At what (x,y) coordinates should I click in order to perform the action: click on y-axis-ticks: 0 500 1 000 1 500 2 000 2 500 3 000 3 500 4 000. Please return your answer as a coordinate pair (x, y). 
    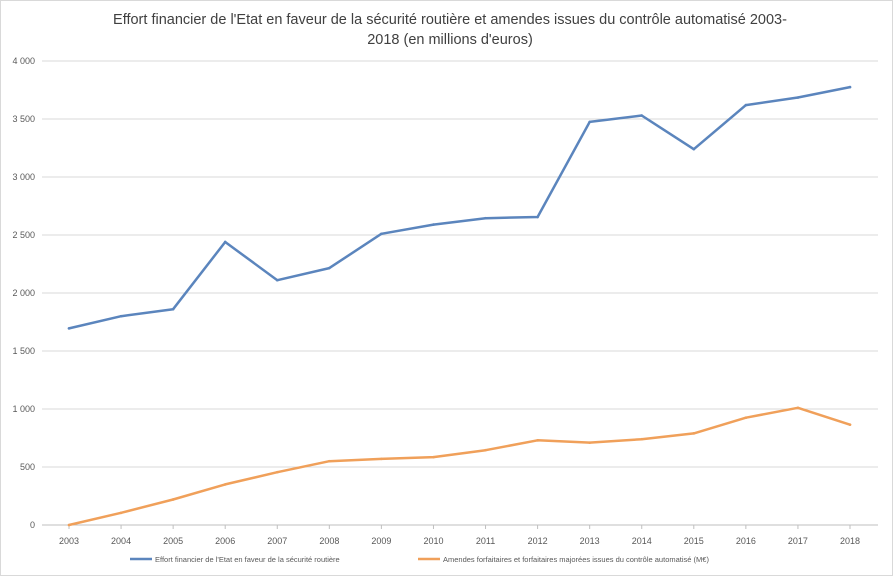
    Looking at the image, I should click on (23, 293).